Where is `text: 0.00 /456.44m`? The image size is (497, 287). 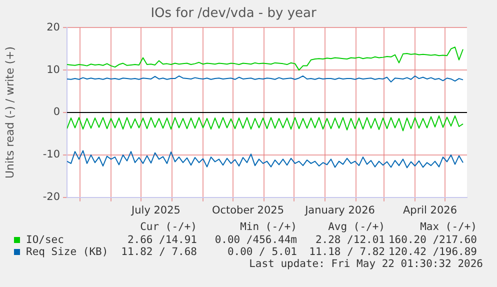
text: 0.00 /456.44m is located at coordinates (255, 240).